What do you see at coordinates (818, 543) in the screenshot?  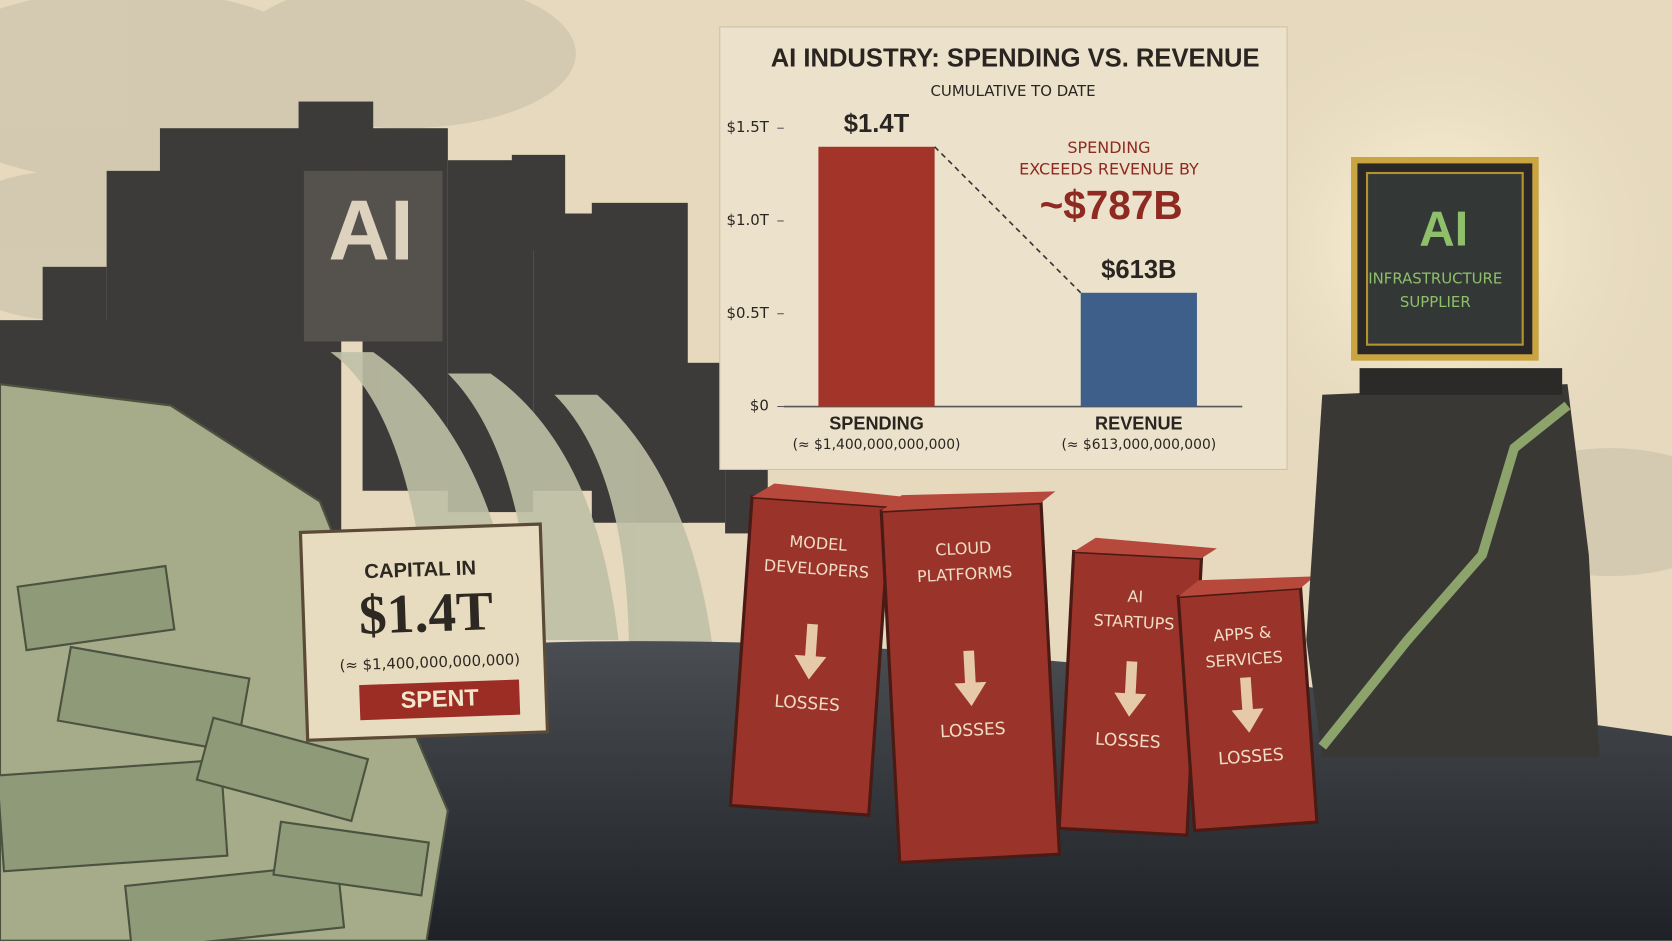 I see `pillar-label: MODEL` at bounding box center [818, 543].